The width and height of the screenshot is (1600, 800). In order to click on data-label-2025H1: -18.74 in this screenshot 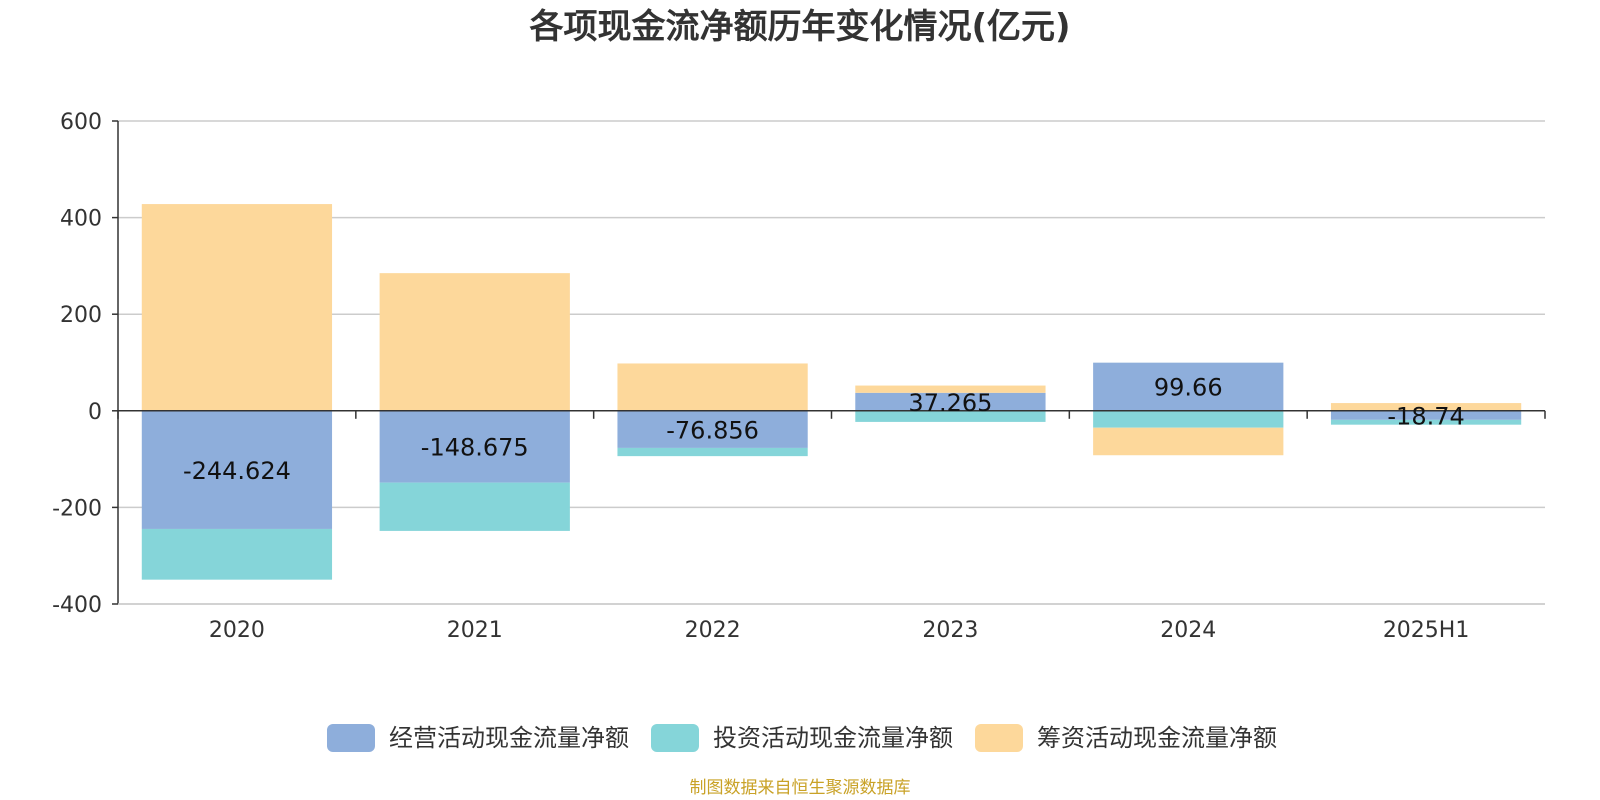, I will do `click(1425, 416)`.